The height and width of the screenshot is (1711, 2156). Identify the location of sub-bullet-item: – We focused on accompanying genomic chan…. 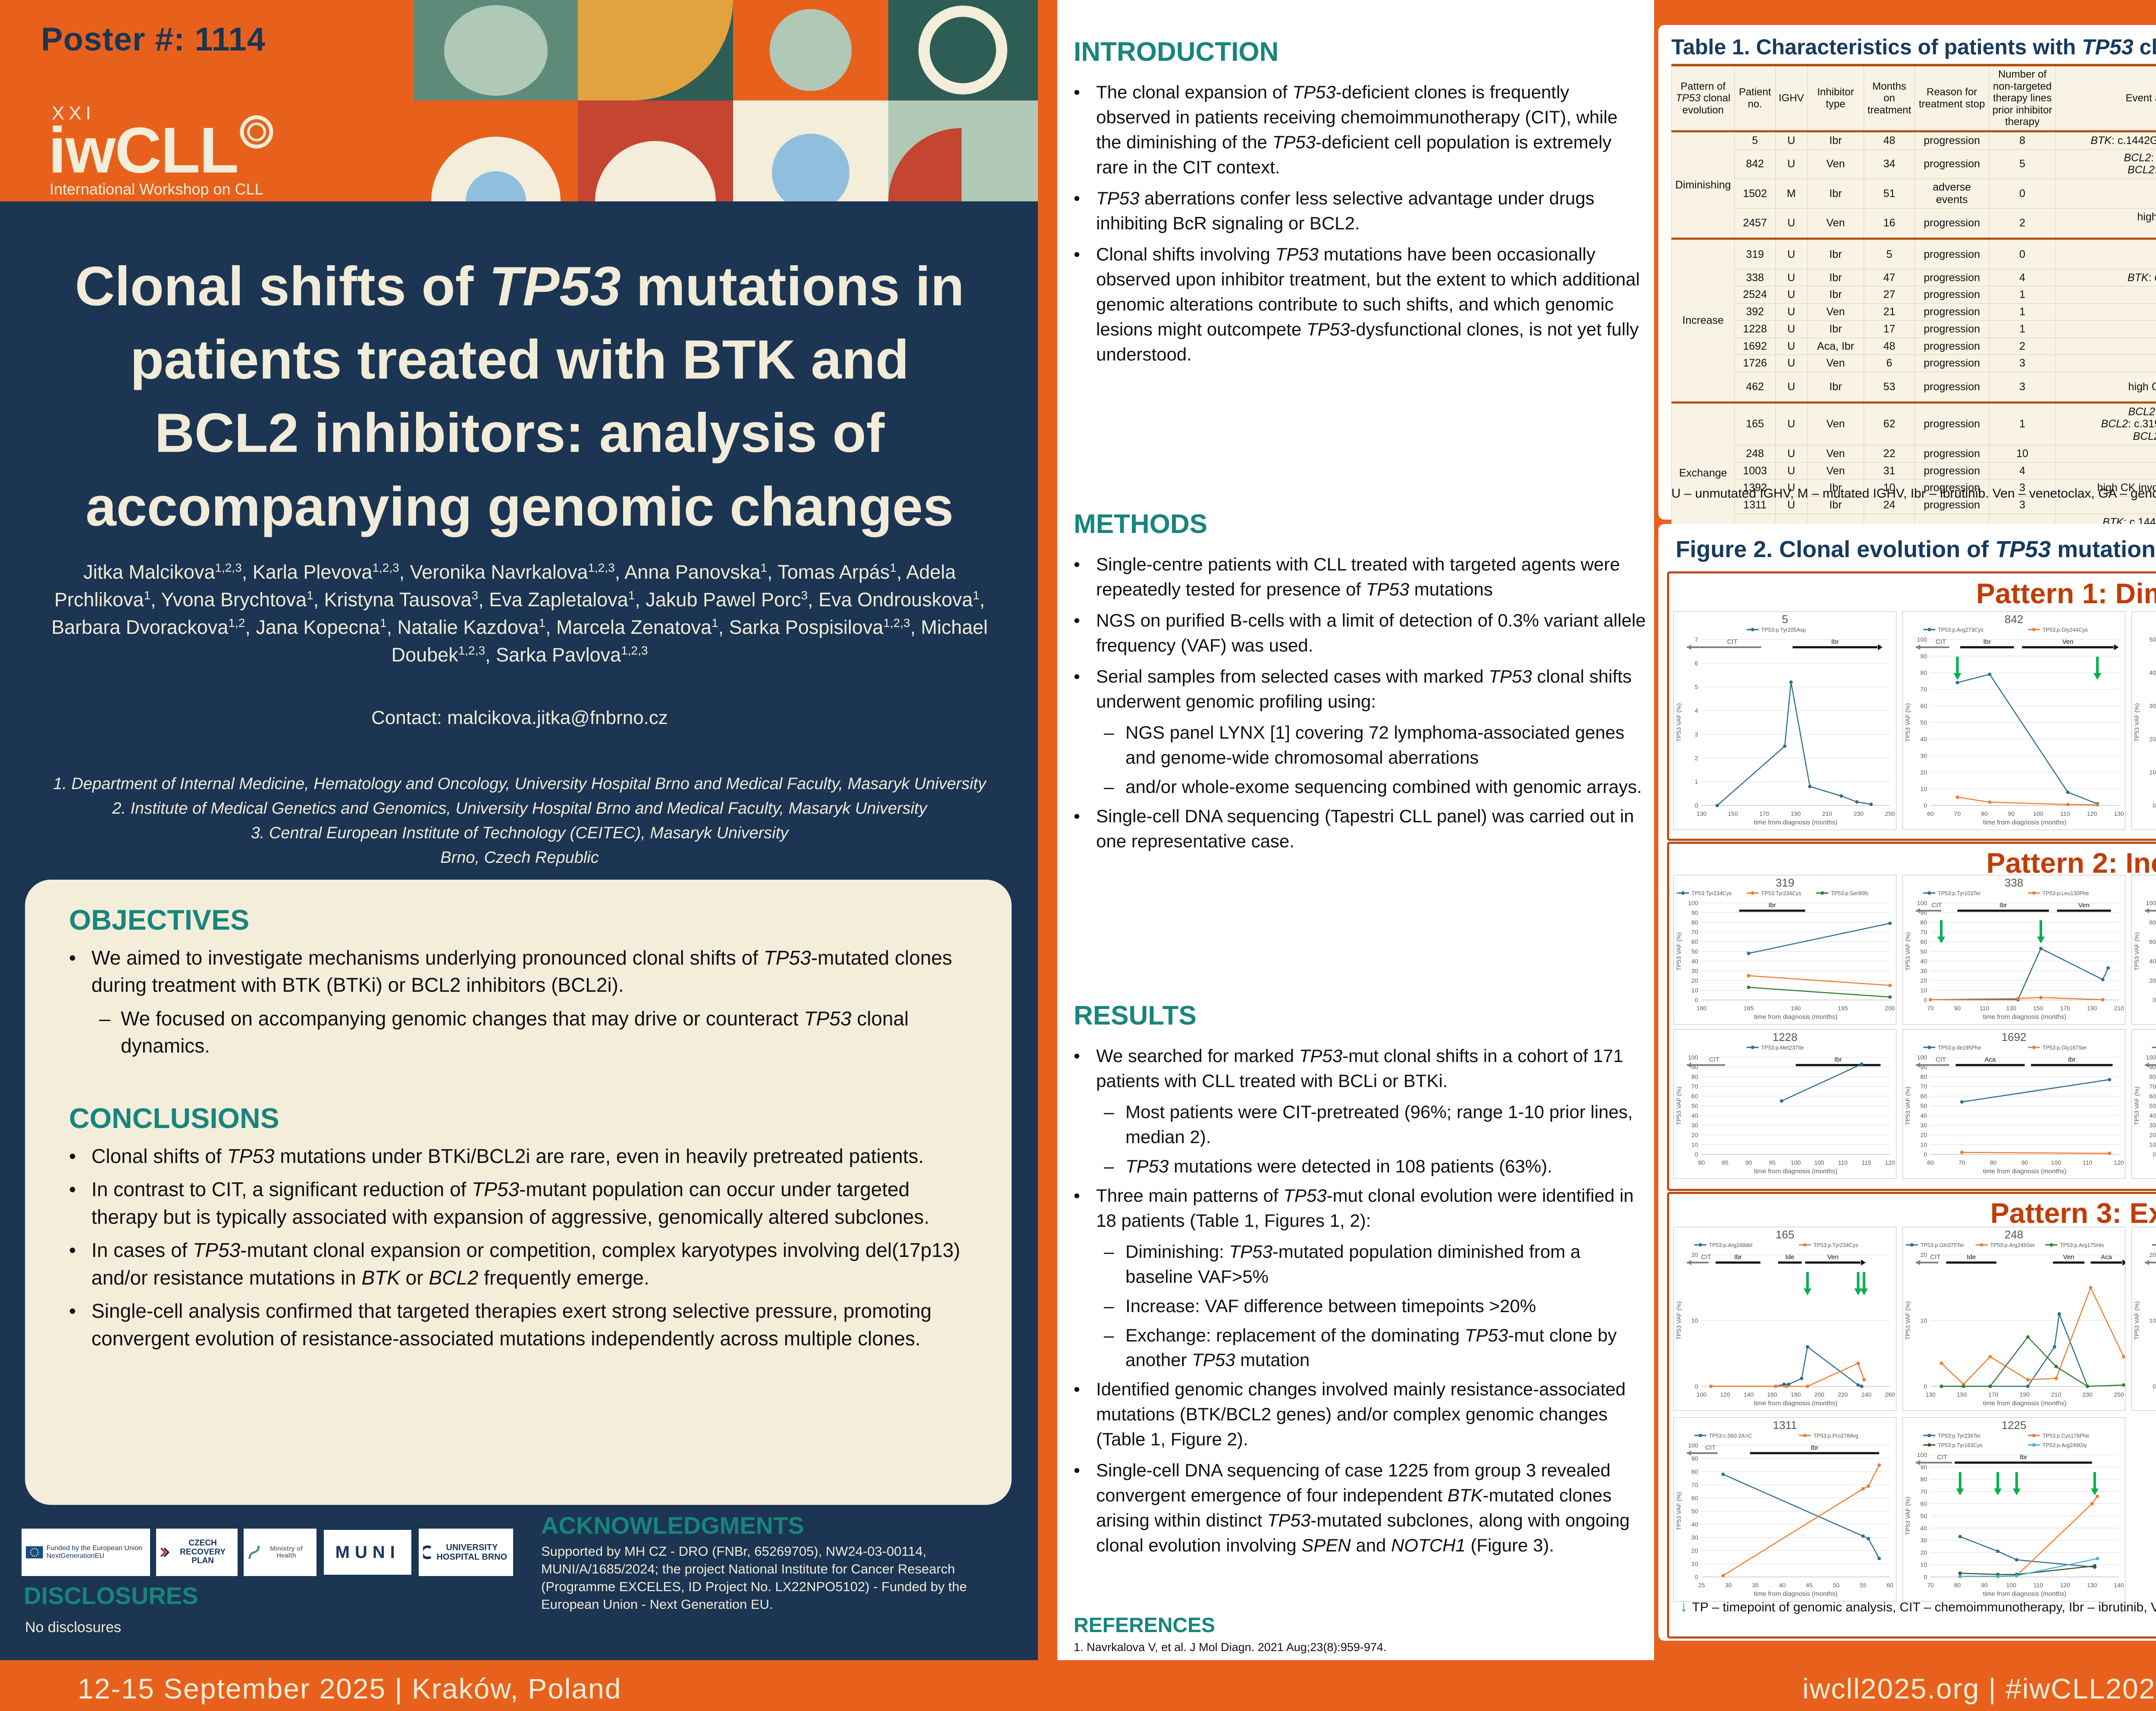
(532, 1032).